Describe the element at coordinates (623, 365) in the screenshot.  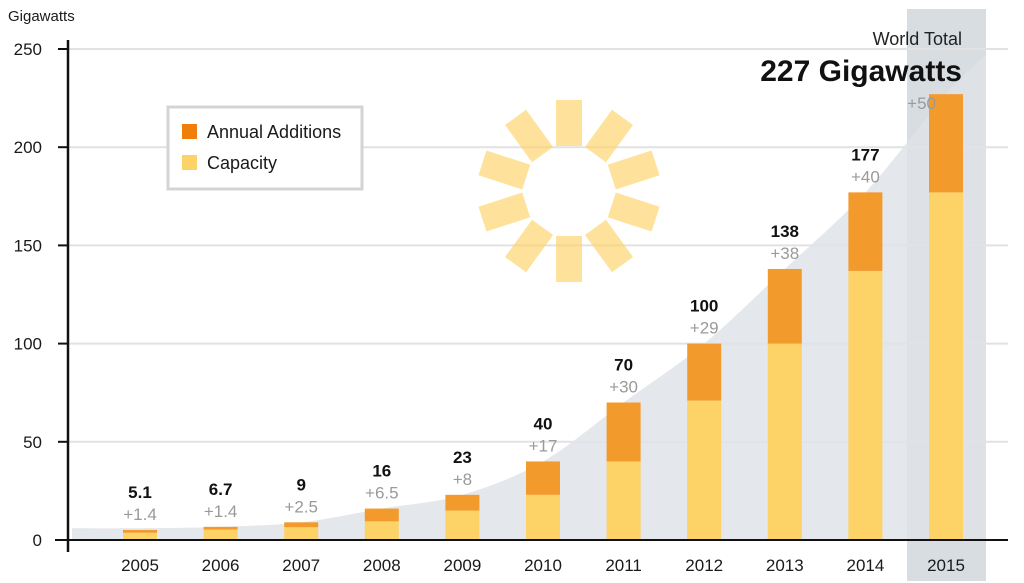
I see `bar-total-label: 70` at that location.